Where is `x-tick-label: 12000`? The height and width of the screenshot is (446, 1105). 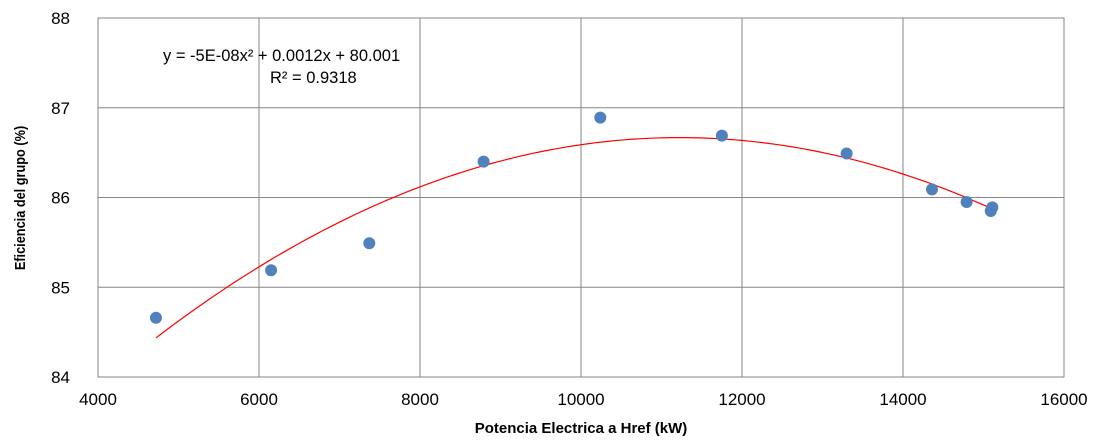 x-tick-label: 12000 is located at coordinates (741, 399).